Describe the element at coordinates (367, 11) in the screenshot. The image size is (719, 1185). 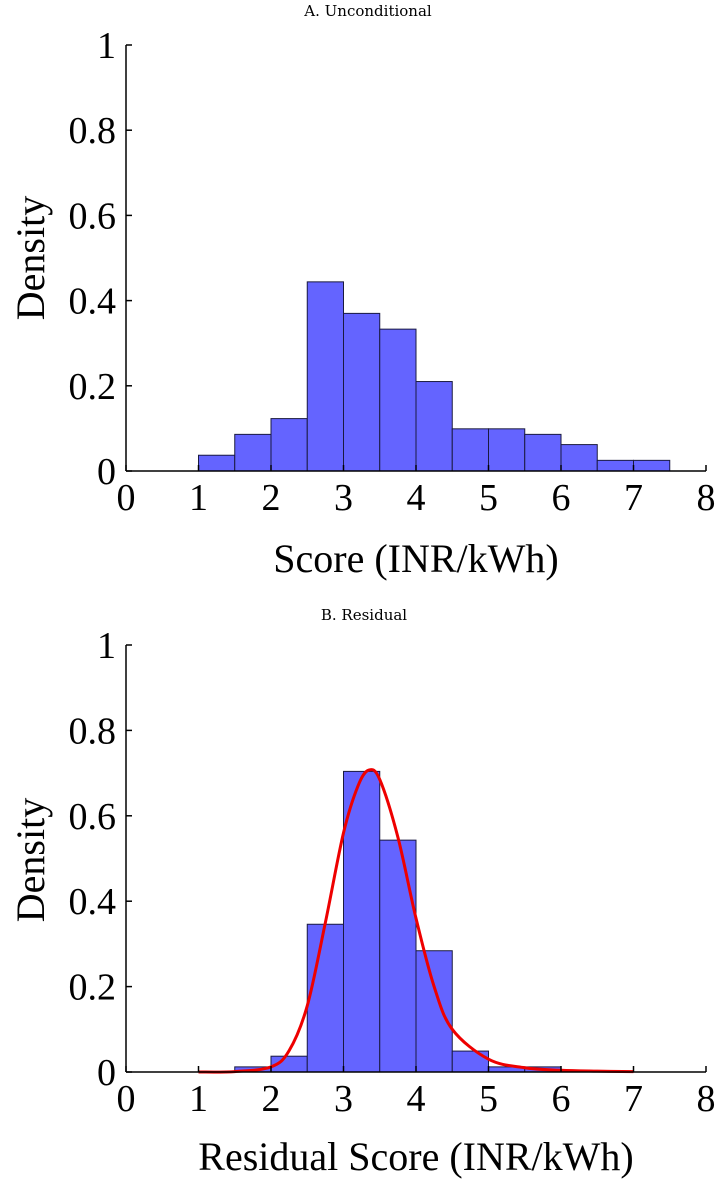
I see `chart-title: A. Unconditional` at that location.